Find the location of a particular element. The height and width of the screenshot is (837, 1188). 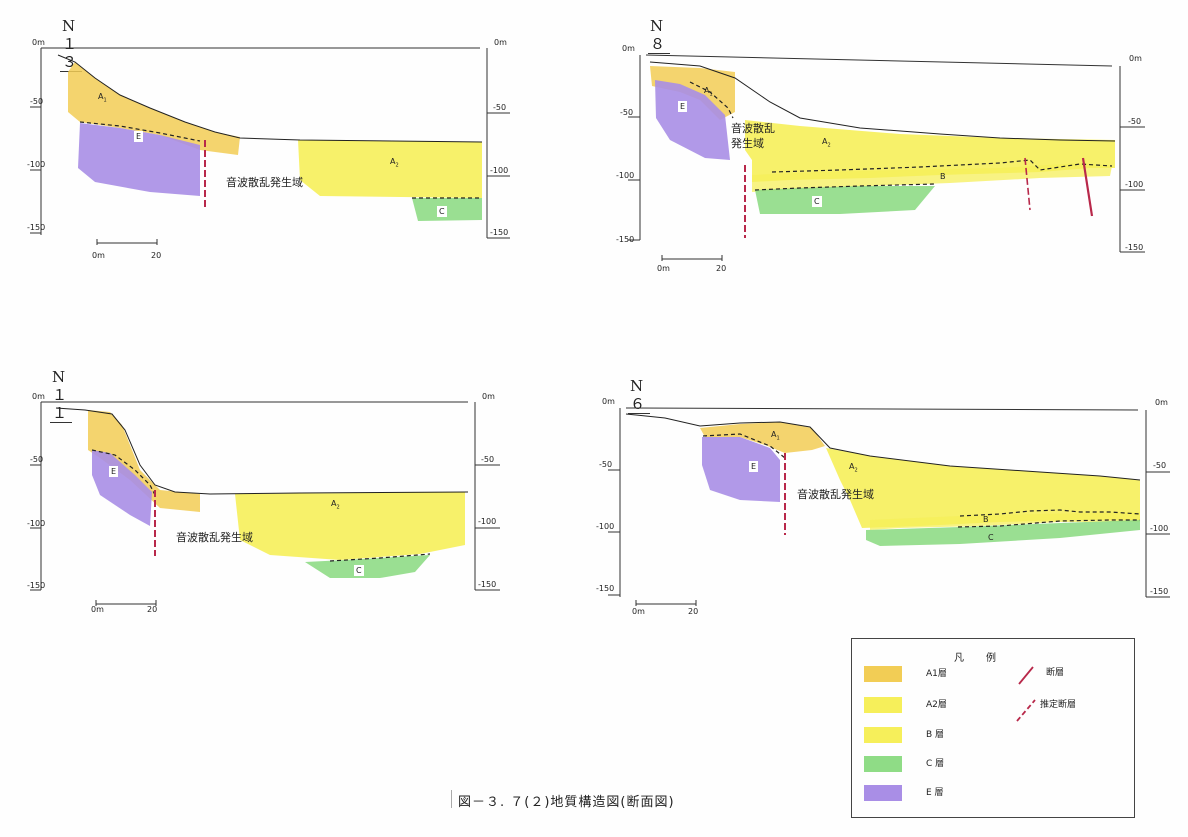

fault is located at coordinates (1087, 187).